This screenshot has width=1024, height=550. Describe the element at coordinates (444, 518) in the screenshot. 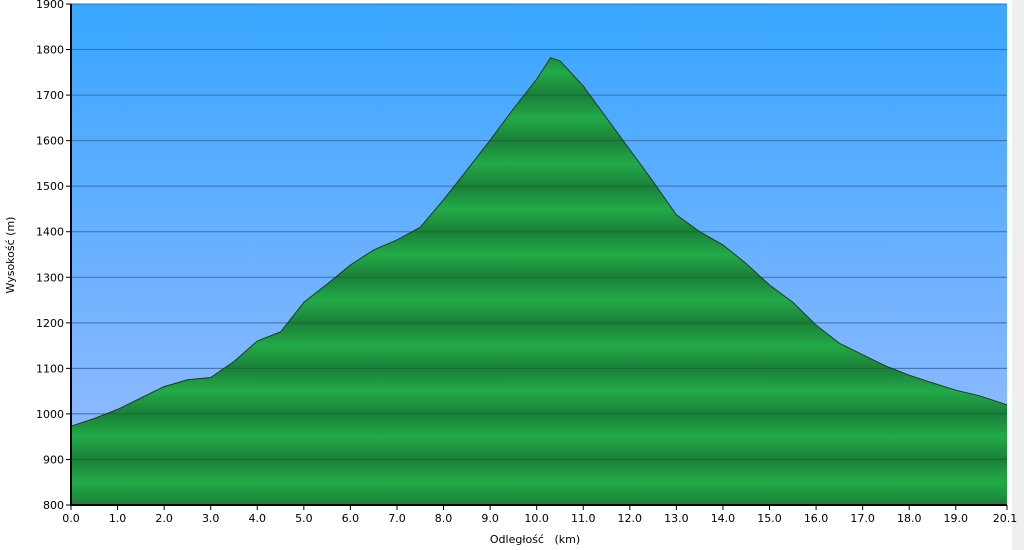

I see `x-tick-label: 8.0` at that location.